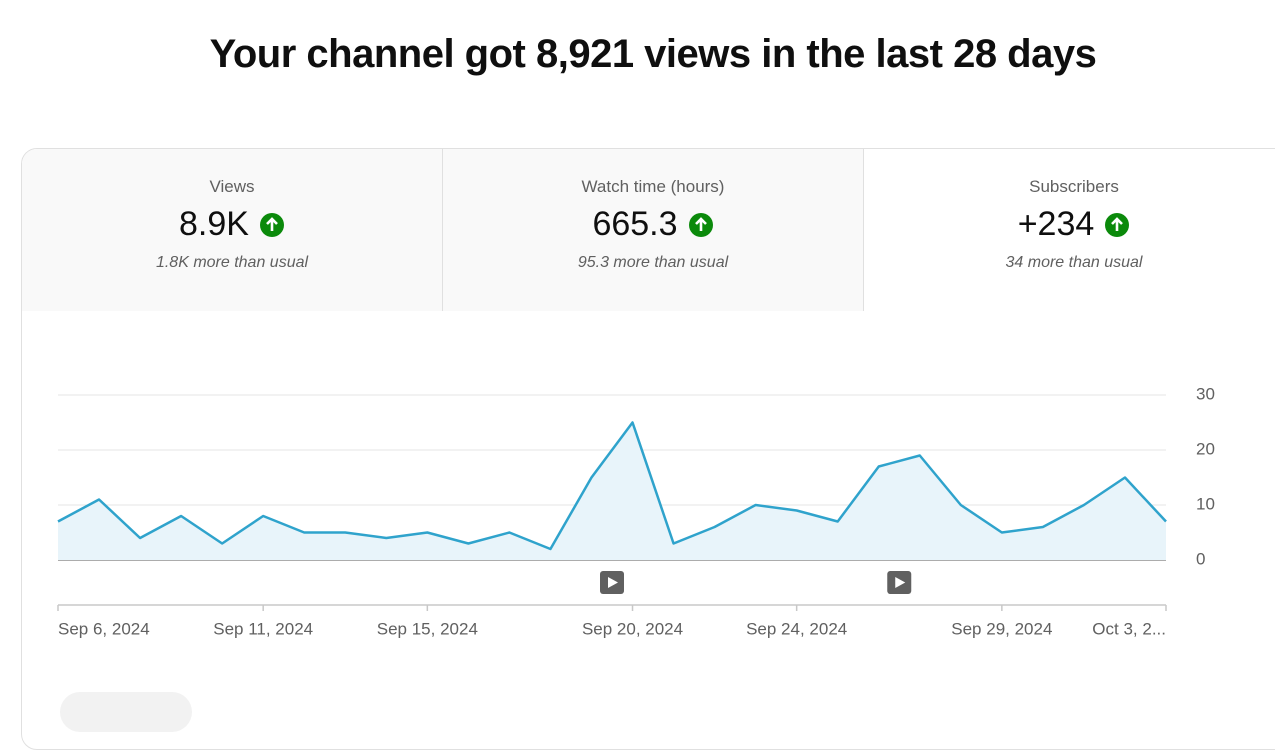  I want to click on metric-value: 8.9K, so click(214, 224).